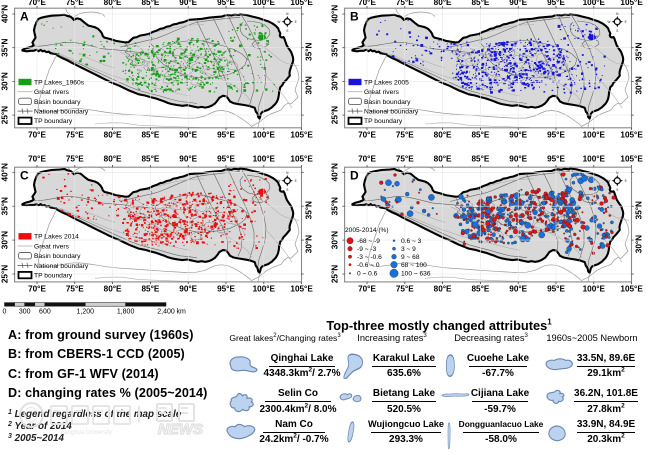 This screenshot has height=455, width=650. Describe the element at coordinates (368, 265) in the screenshot. I see `svg-text: -0.6 ~ 0` at that location.